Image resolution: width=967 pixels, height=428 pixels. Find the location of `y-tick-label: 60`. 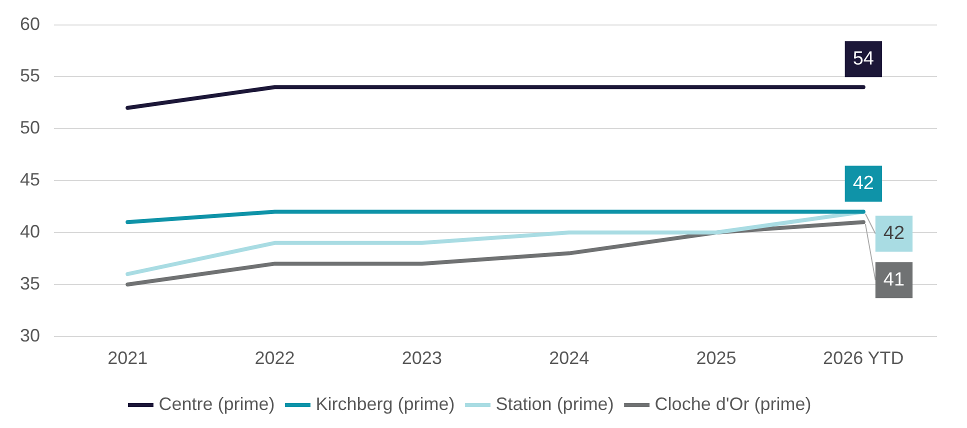

y-tick-label: 60 is located at coordinates (30, 24).